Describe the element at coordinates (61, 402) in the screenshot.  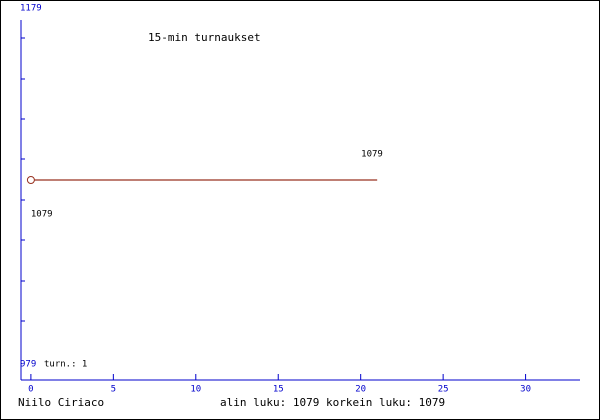
I see `footer-left: Niilo Ciriaco` at that location.